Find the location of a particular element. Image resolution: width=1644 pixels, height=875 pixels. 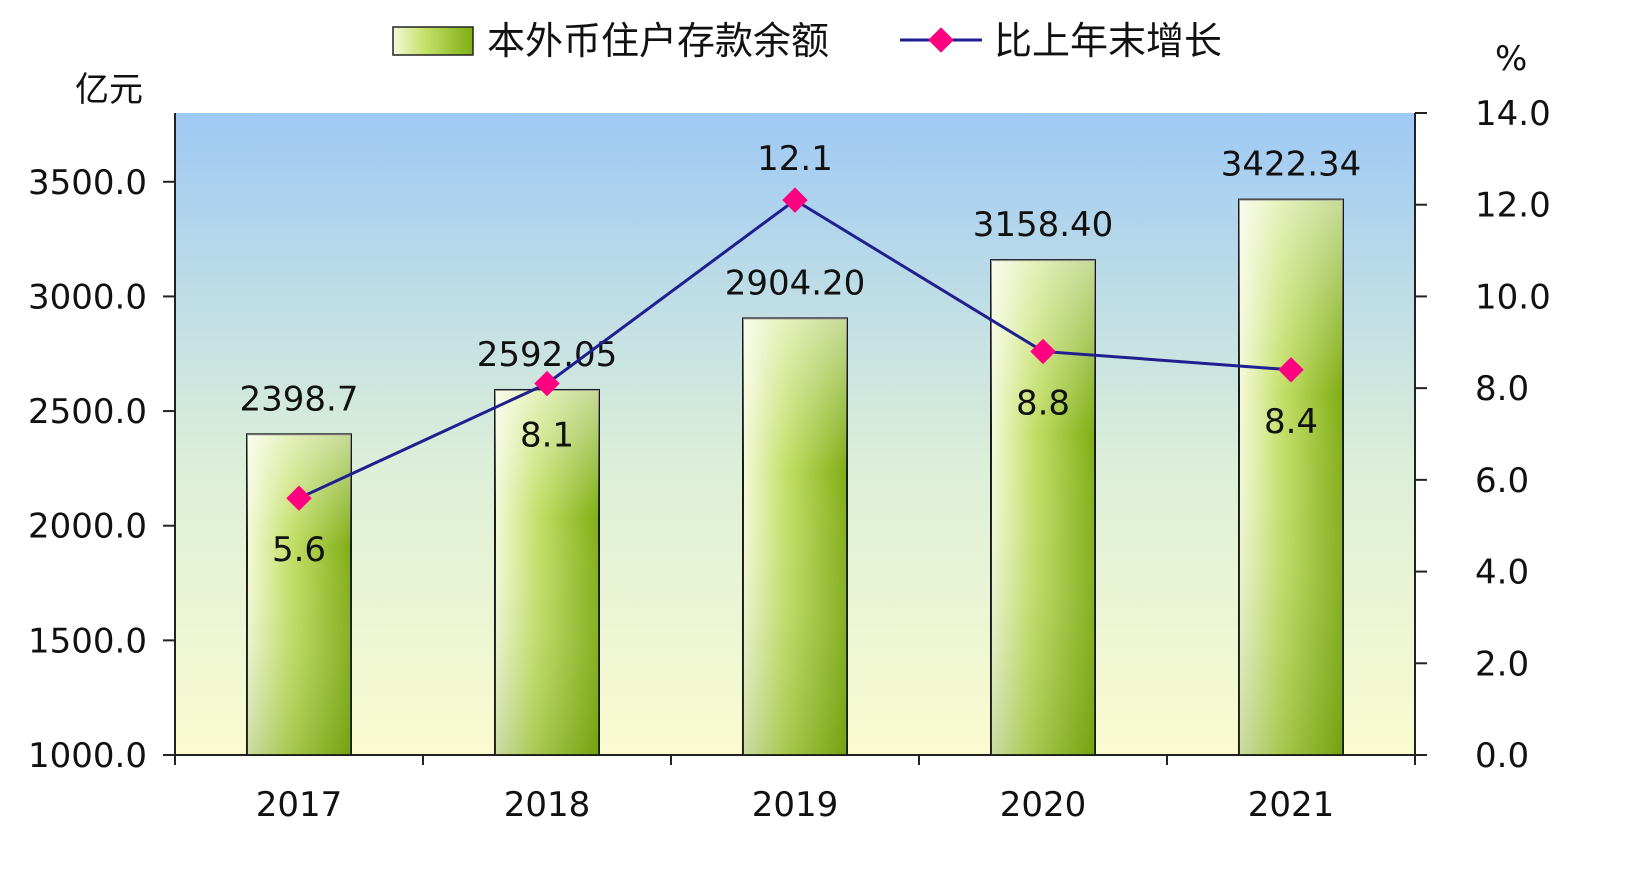

left-axis-tick-label: 1500.0 is located at coordinates (87, 641).